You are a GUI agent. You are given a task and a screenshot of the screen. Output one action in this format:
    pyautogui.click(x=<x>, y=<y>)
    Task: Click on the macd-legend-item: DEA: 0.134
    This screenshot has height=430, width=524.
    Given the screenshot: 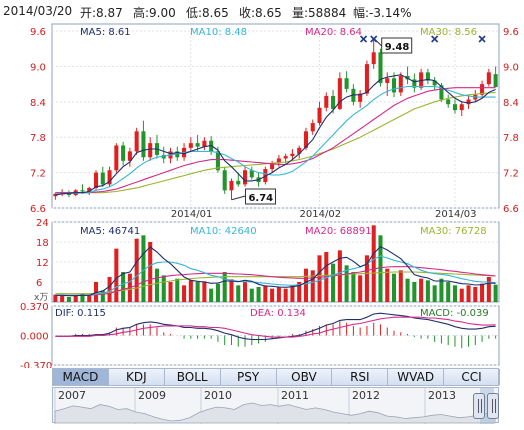 What is the action you would take?
    pyautogui.click(x=278, y=313)
    